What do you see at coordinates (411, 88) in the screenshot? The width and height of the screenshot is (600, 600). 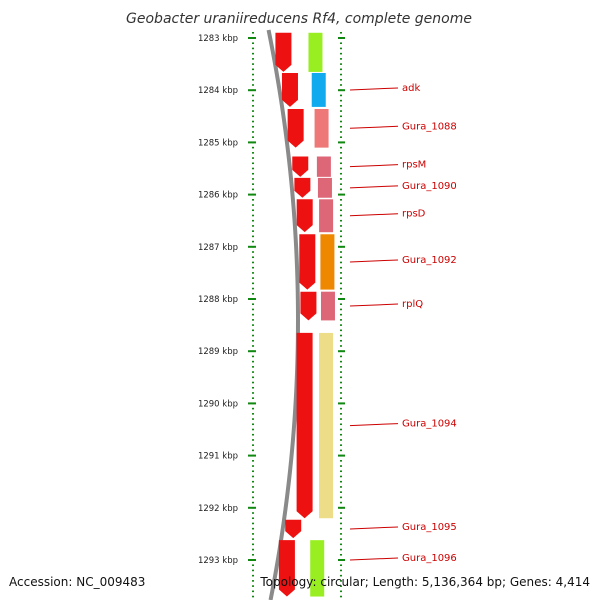 I see `gene-label: adk` at bounding box center [411, 88].